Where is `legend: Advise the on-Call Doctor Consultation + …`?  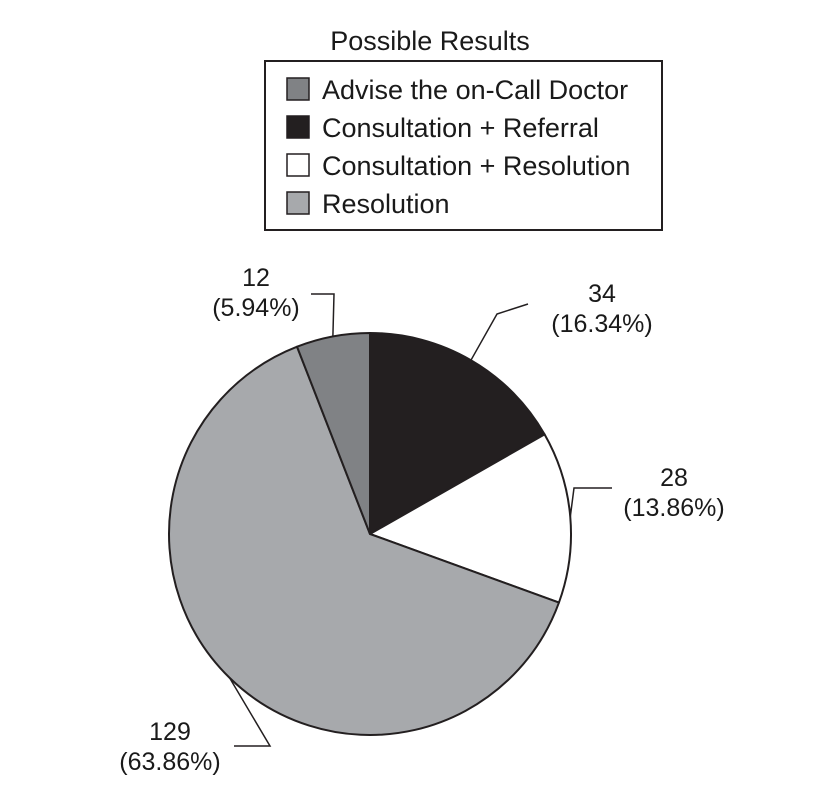
legend: Advise the on-Call Doctor Consultation + … is located at coordinates (463, 145).